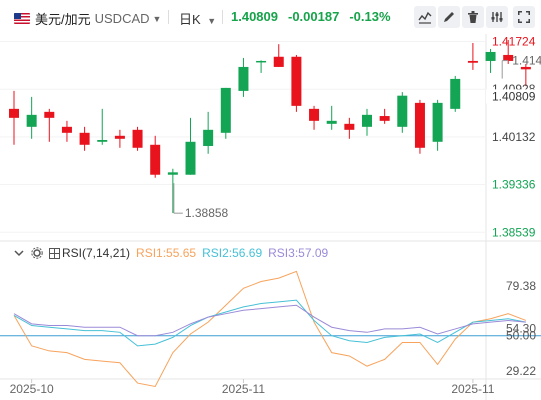 Image resolution: width=541 pixels, height=400 pixels. I want to click on indicator-button, so click(425, 17).